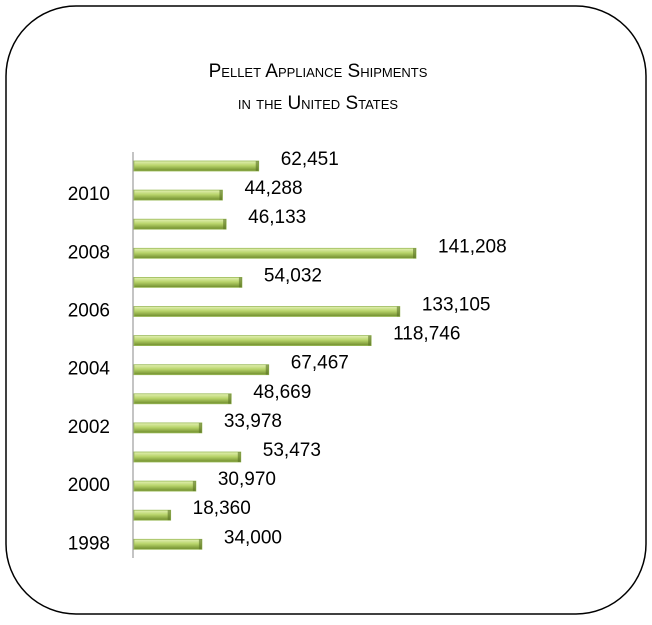 Image resolution: width=652 pixels, height=625 pixels. What do you see at coordinates (247, 479) in the screenshot?
I see `value-label: 30,970` at bounding box center [247, 479].